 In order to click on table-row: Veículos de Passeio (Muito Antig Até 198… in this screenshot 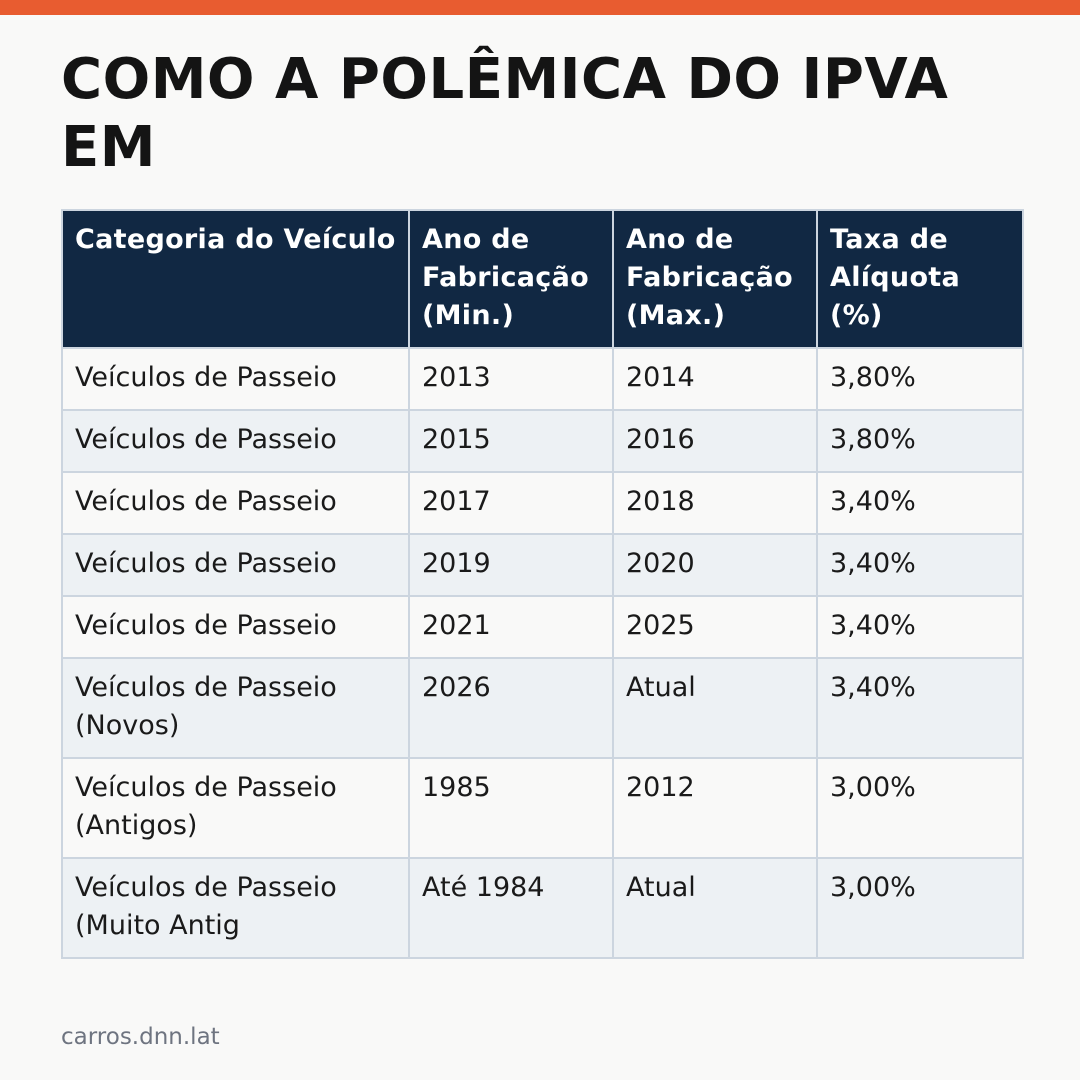, I will do `click(542, 908)`.